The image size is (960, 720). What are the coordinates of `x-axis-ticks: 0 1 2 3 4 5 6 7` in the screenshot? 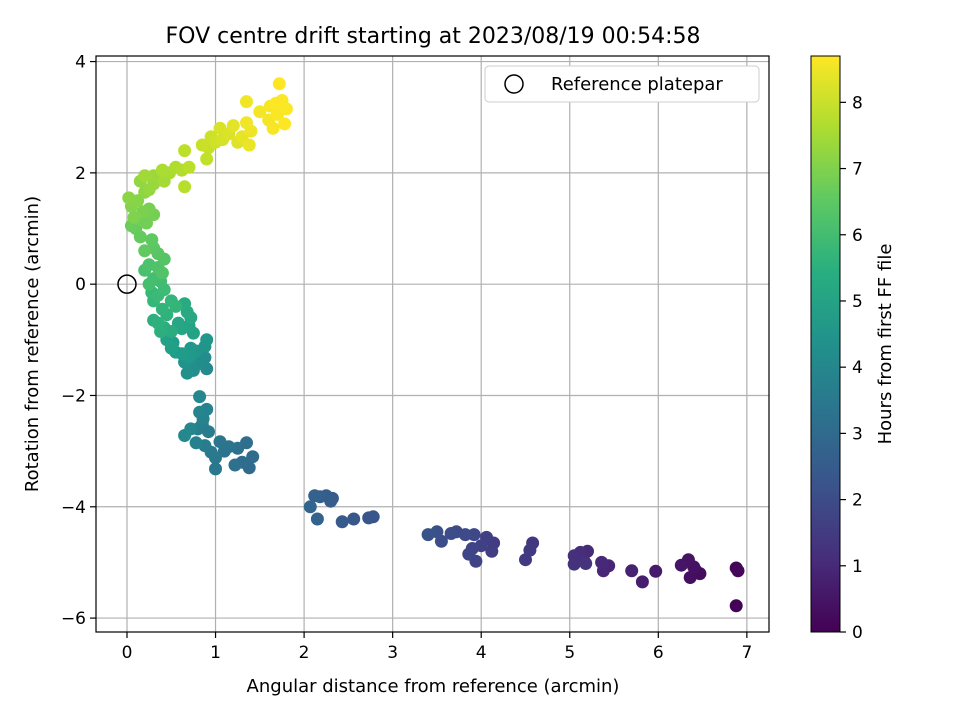 It's located at (437, 647).